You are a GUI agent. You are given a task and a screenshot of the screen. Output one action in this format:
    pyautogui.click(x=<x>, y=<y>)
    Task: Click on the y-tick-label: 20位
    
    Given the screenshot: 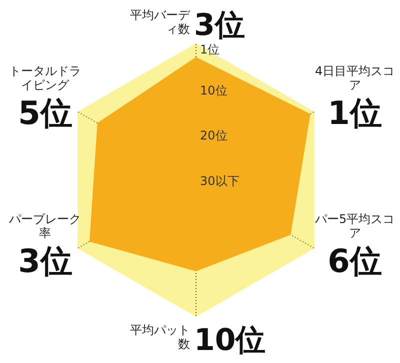 What is the action you would take?
    pyautogui.click(x=214, y=135)
    